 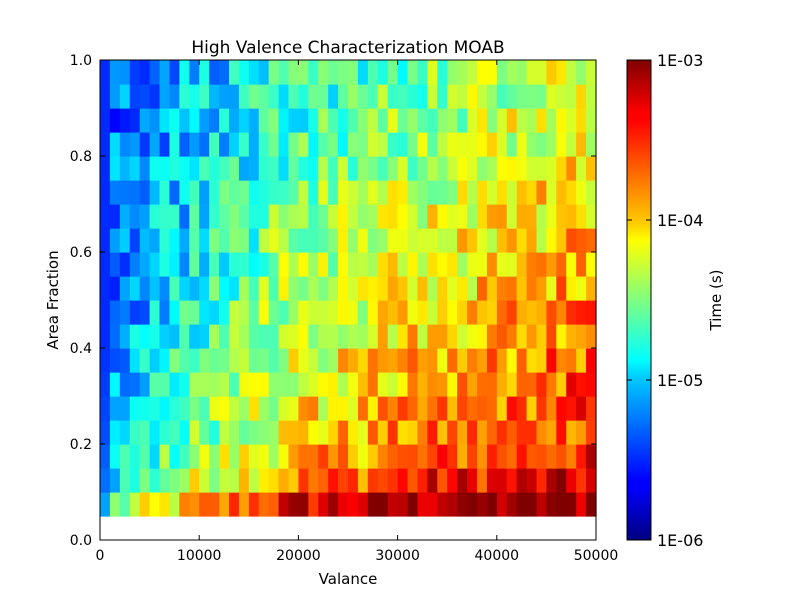 What do you see at coordinates (497, 556) in the screenshot?
I see `x-tick-label: 40000` at bounding box center [497, 556].